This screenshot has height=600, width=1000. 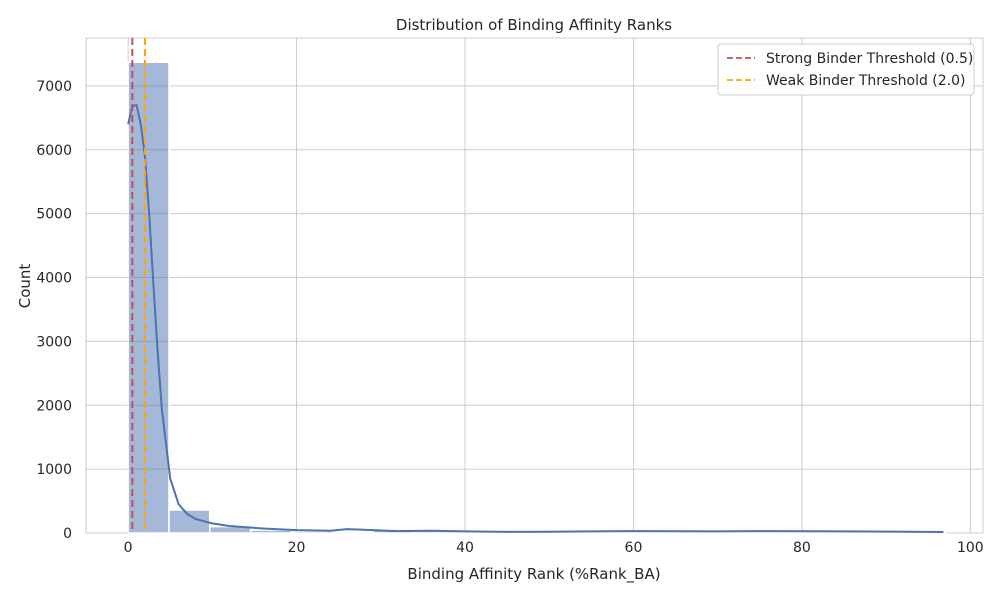 I want to click on y-tick-label: 0, so click(x=67, y=534).